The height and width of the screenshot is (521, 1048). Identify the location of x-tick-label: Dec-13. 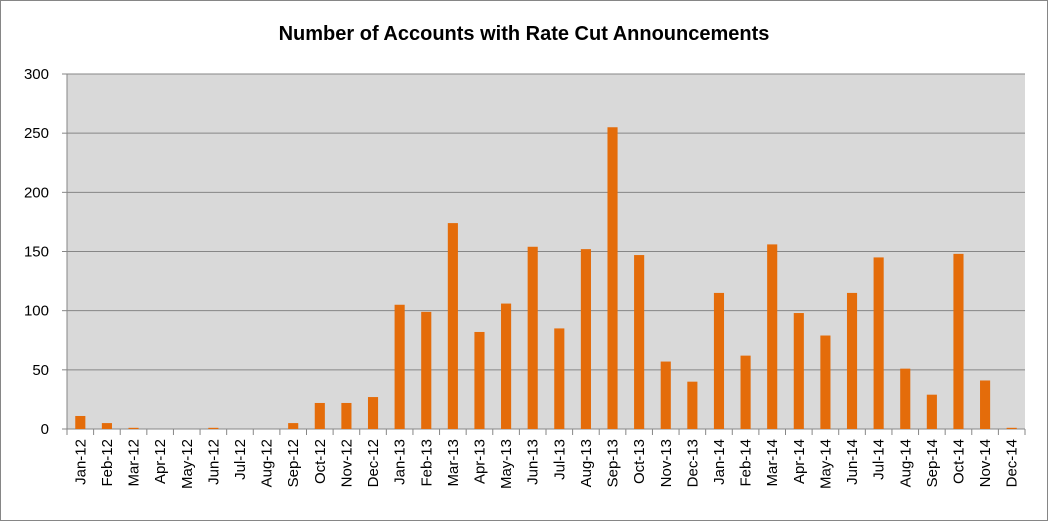
(692, 463).